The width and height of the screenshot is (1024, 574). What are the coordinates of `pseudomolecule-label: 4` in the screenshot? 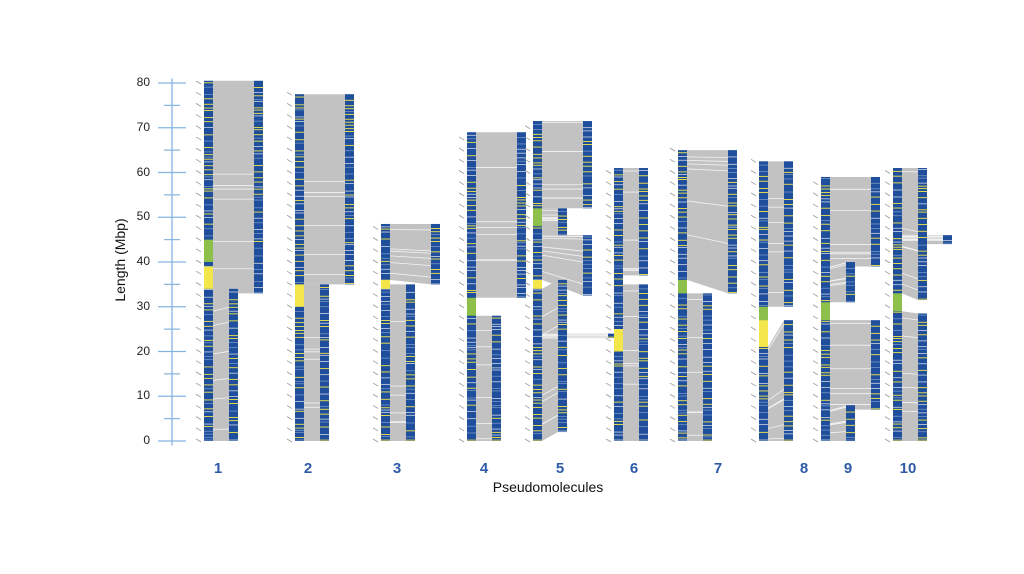 It's located at (484, 468).